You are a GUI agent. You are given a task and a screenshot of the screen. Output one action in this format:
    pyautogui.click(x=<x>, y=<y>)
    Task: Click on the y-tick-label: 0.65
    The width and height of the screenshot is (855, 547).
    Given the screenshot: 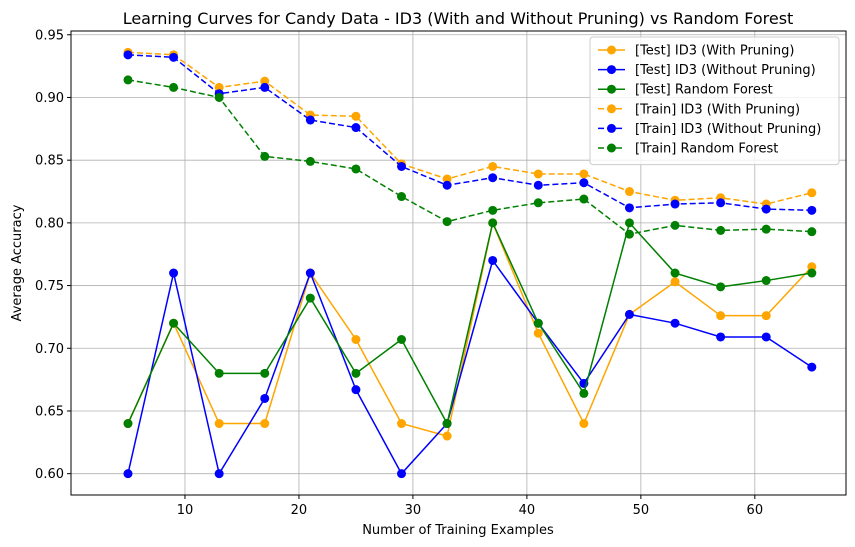 What is the action you would take?
    pyautogui.click(x=49, y=411)
    